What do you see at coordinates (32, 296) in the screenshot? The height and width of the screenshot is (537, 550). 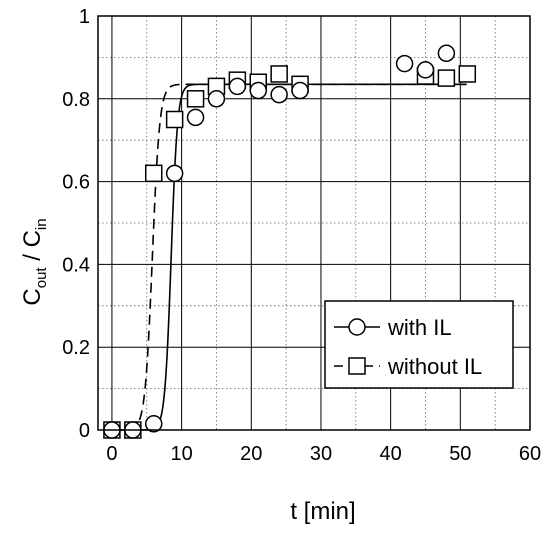 I see `y-axis-label-main: C` at bounding box center [32, 296].